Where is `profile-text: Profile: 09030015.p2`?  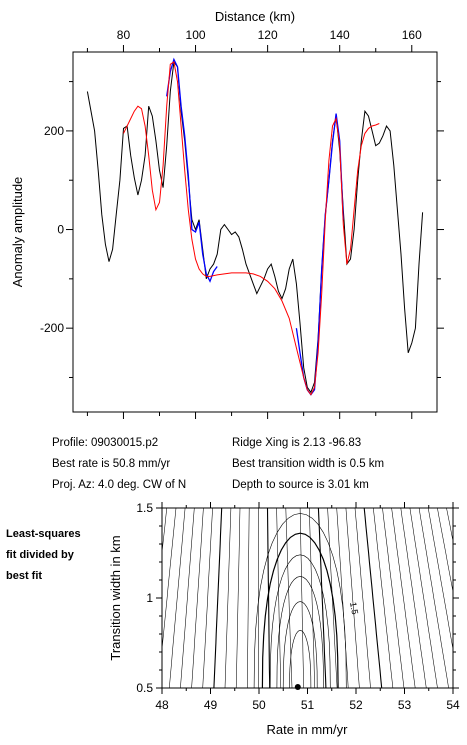 profile-text: Profile: 09030015.p2 is located at coordinates (105, 443).